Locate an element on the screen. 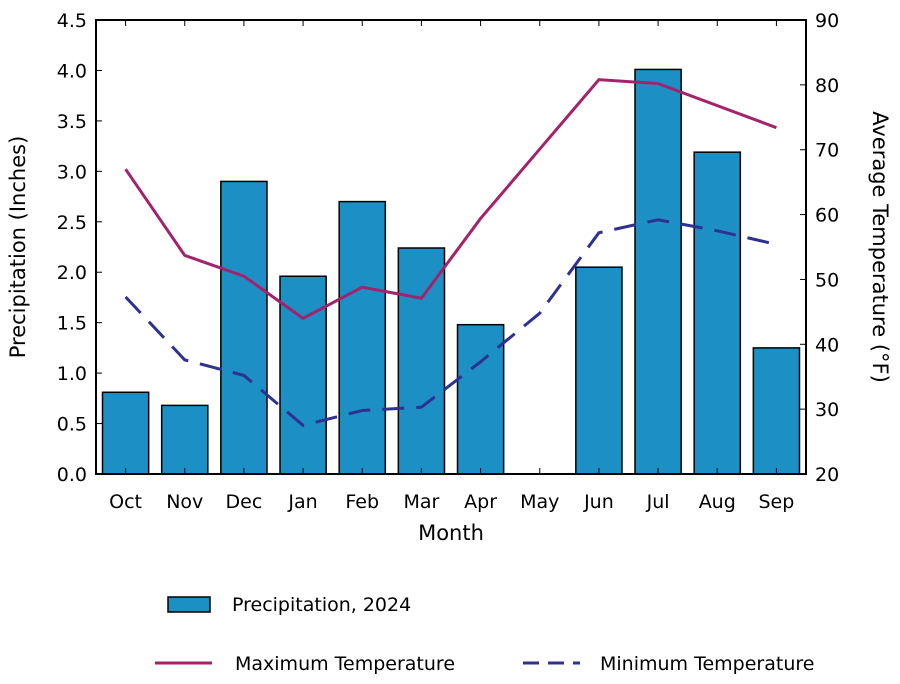 This screenshot has height=684, width=900. bar-apr is located at coordinates (480, 399).